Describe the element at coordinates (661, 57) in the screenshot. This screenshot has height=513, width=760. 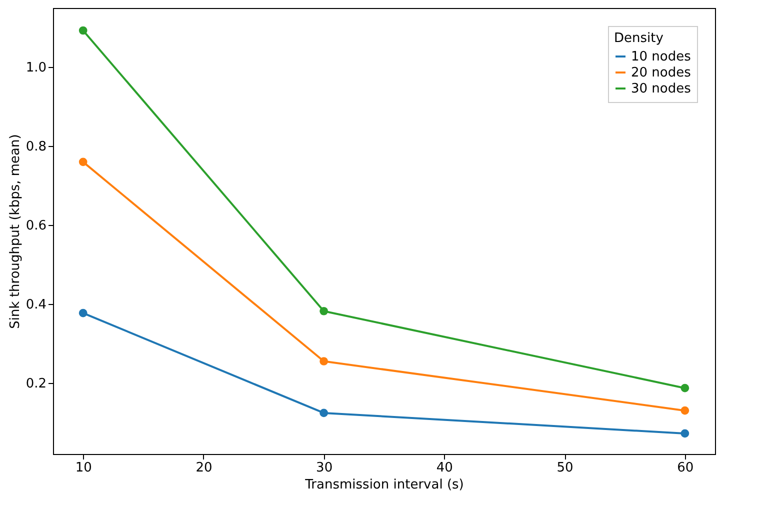
I see `legend-label: 10 nodes` at that location.